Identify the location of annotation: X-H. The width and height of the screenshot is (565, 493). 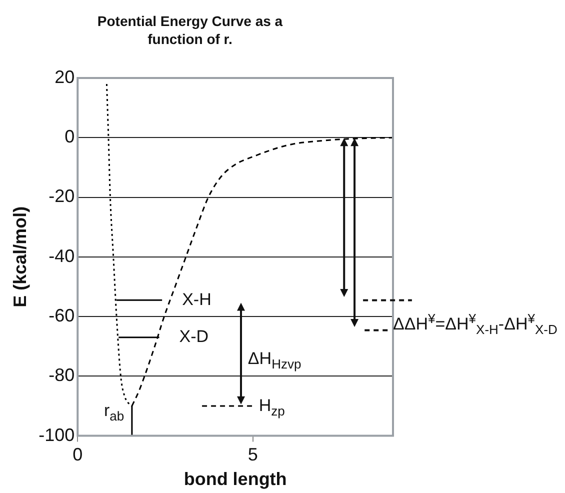
(197, 300).